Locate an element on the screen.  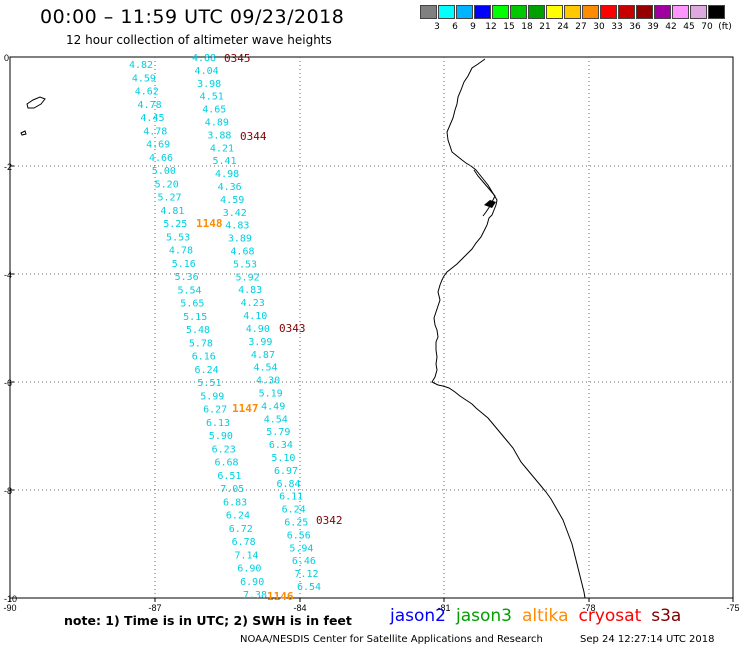
legend-label: 21 is located at coordinates (545, 27).